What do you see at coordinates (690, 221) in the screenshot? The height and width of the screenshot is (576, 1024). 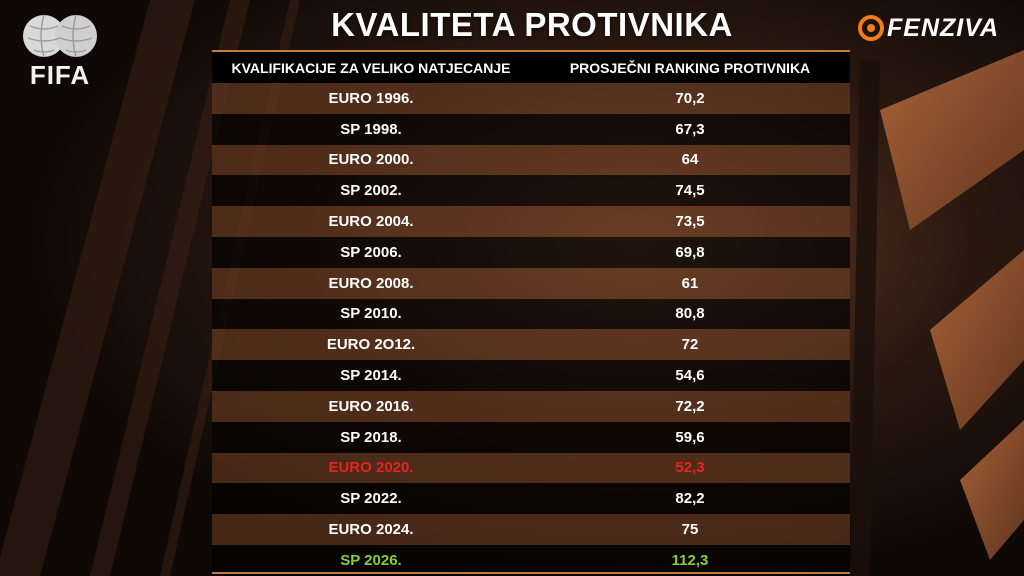 I see `ranking-cell: 73,5` at bounding box center [690, 221].